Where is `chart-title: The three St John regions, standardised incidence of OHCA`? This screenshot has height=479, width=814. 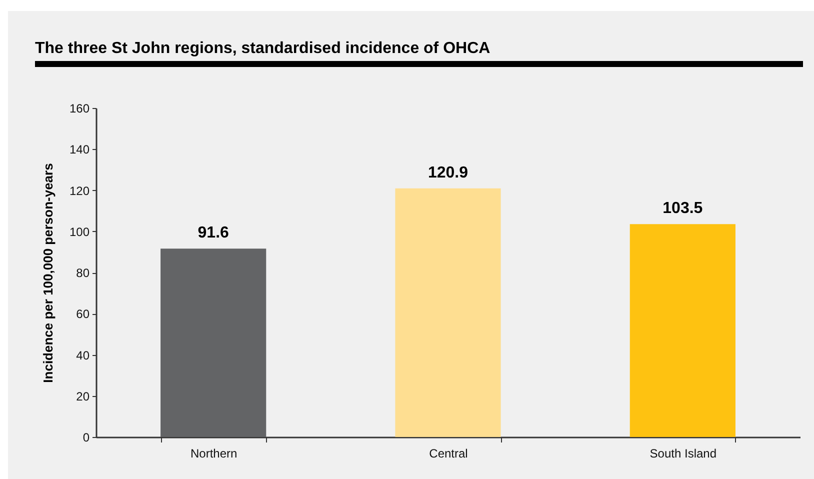
chart-title: The three St John regions, standardised incidence of OHCA is located at coordinates (263, 48).